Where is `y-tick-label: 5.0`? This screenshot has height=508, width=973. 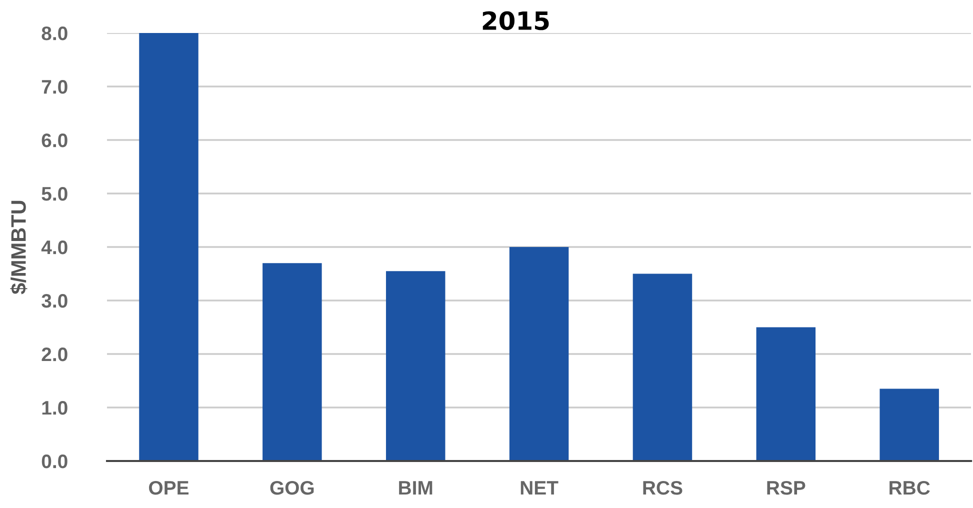
y-tick-label: 5.0 is located at coordinates (55, 193).